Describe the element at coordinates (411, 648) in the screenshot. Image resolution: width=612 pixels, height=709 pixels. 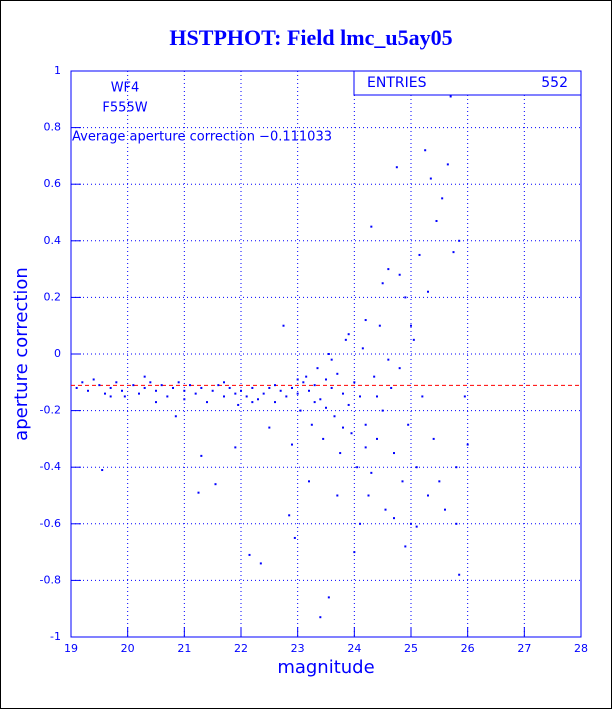
I see `x-tick-label: 25` at that location.